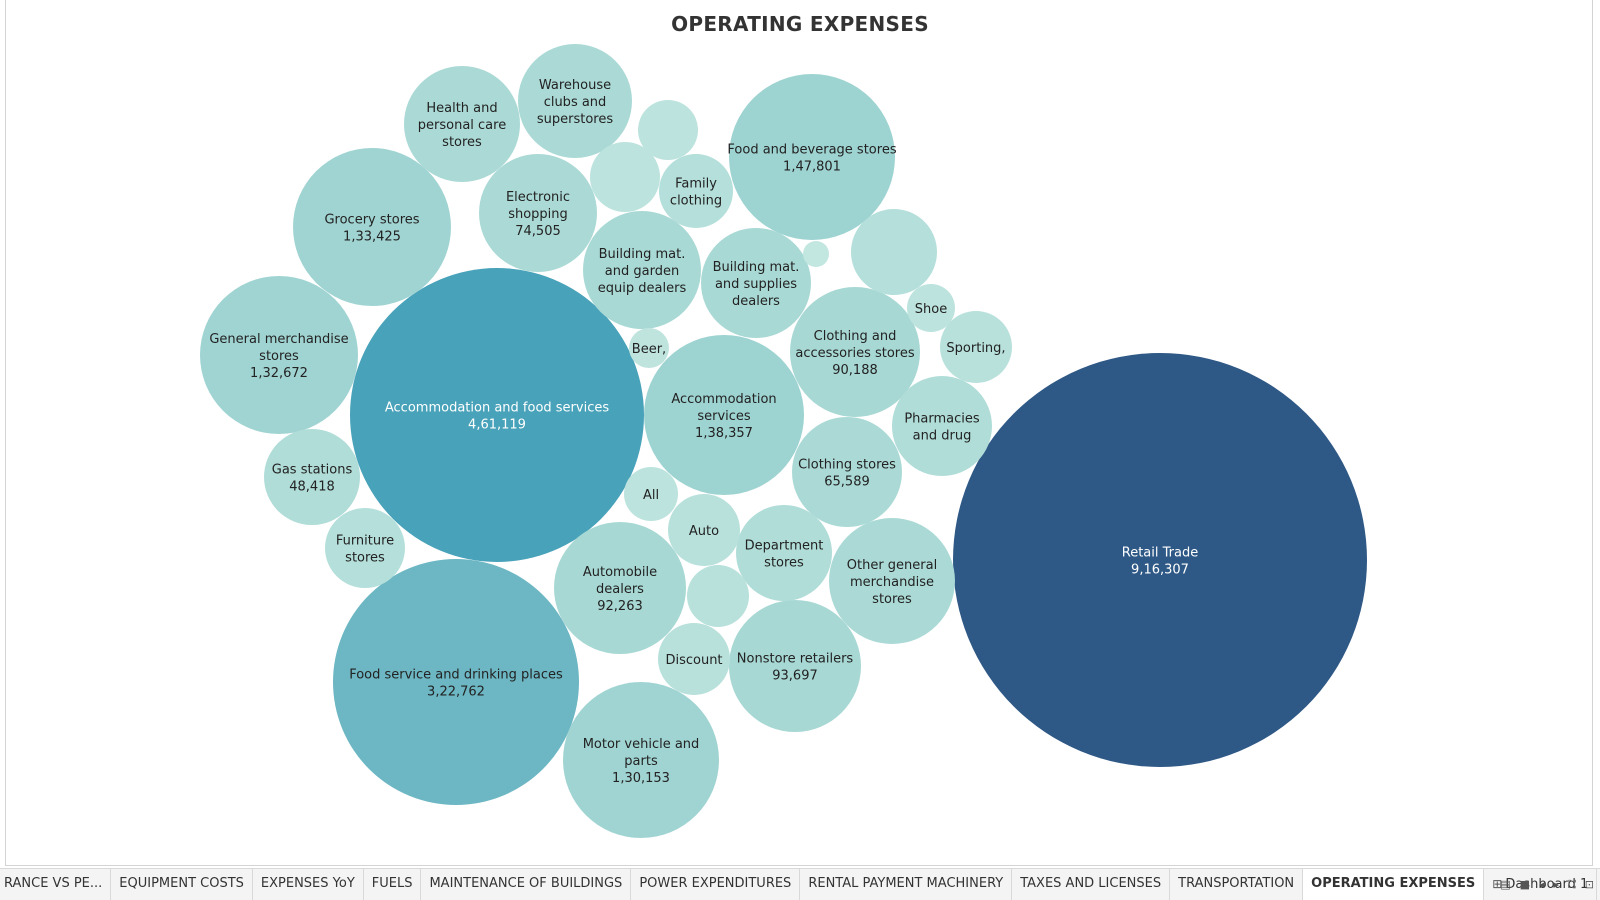  What do you see at coordinates (1525, 884) in the screenshot?
I see `filmstrip-view-icon: ■` at bounding box center [1525, 884].